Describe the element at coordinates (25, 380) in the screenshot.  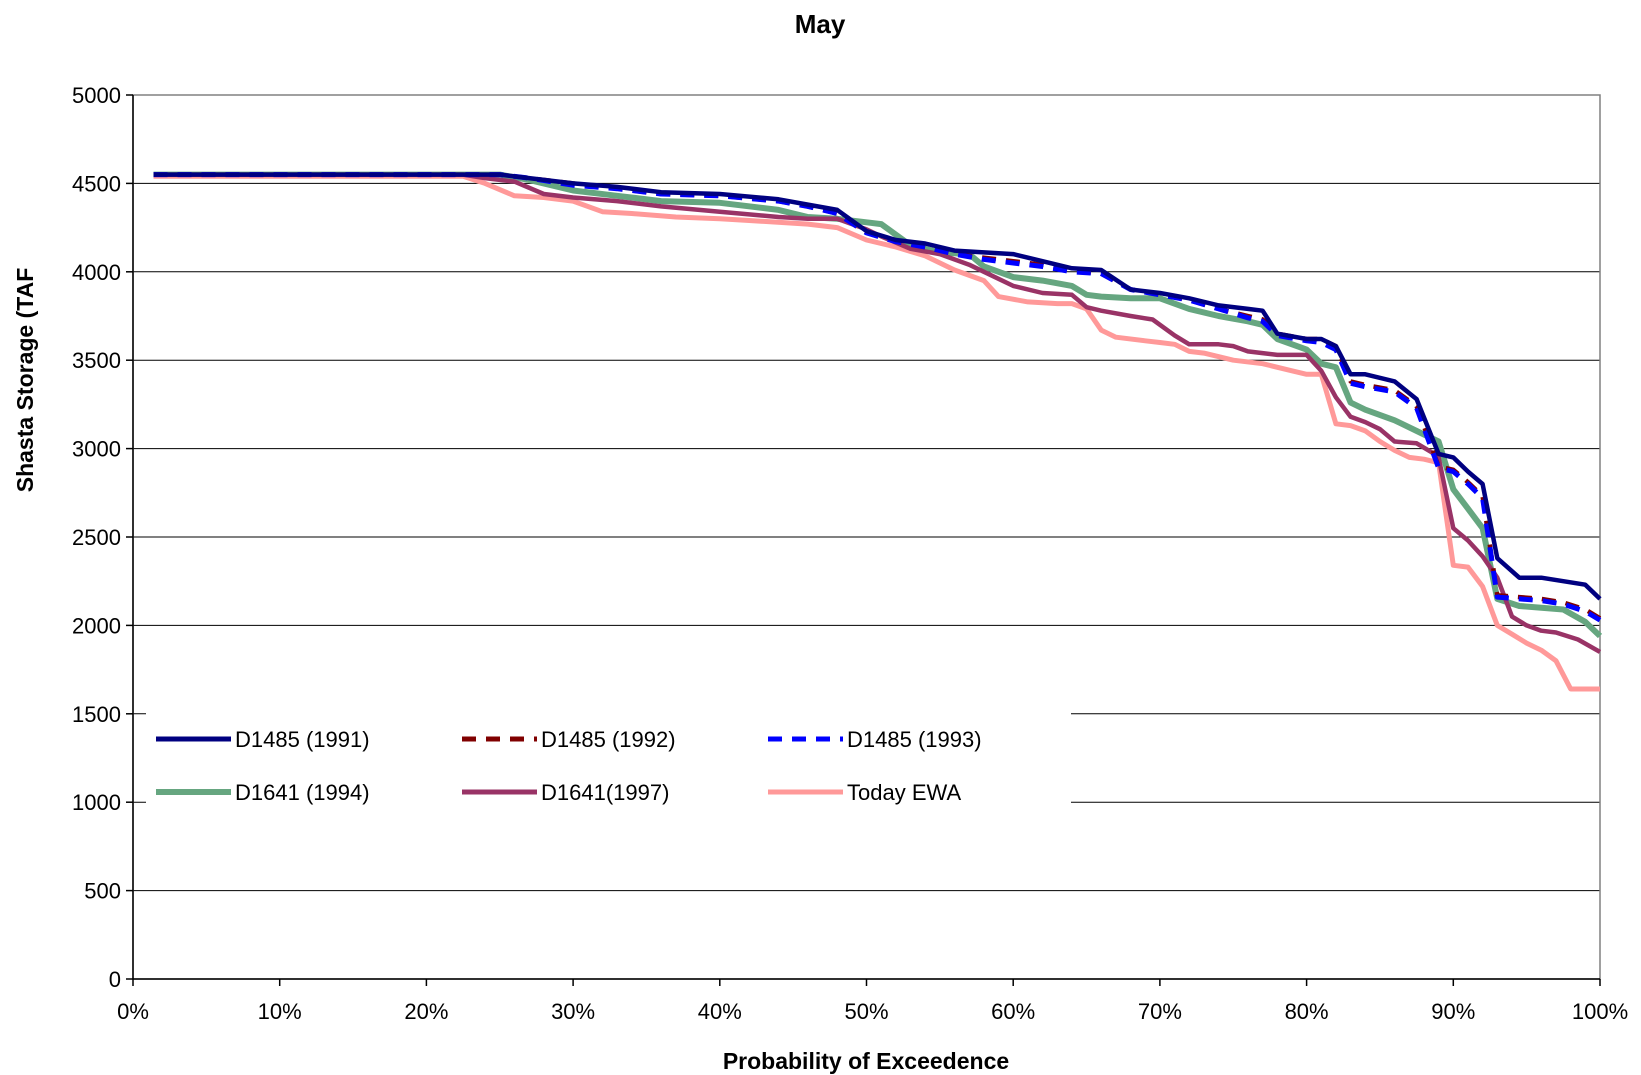
I see `y-axis-title: Shasta Storage (TAF` at that location.